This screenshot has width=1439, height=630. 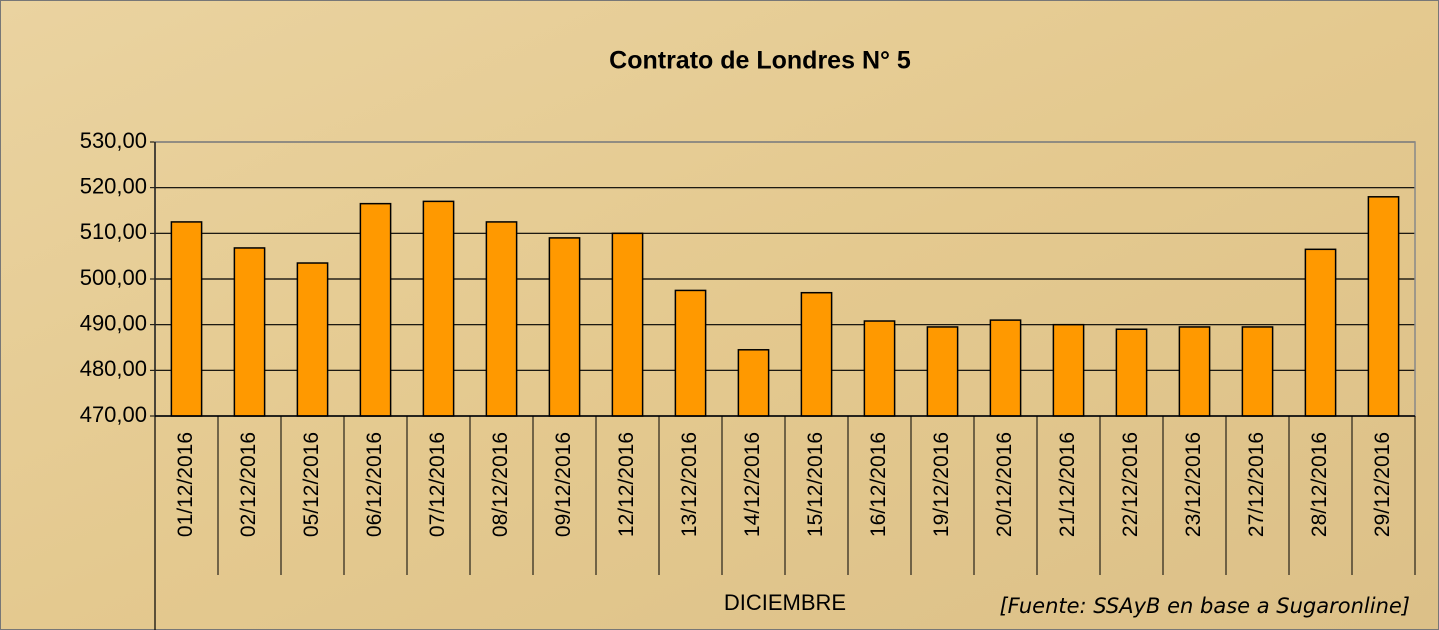 I want to click on y-tick-label: 470,00, so click(x=113, y=414).